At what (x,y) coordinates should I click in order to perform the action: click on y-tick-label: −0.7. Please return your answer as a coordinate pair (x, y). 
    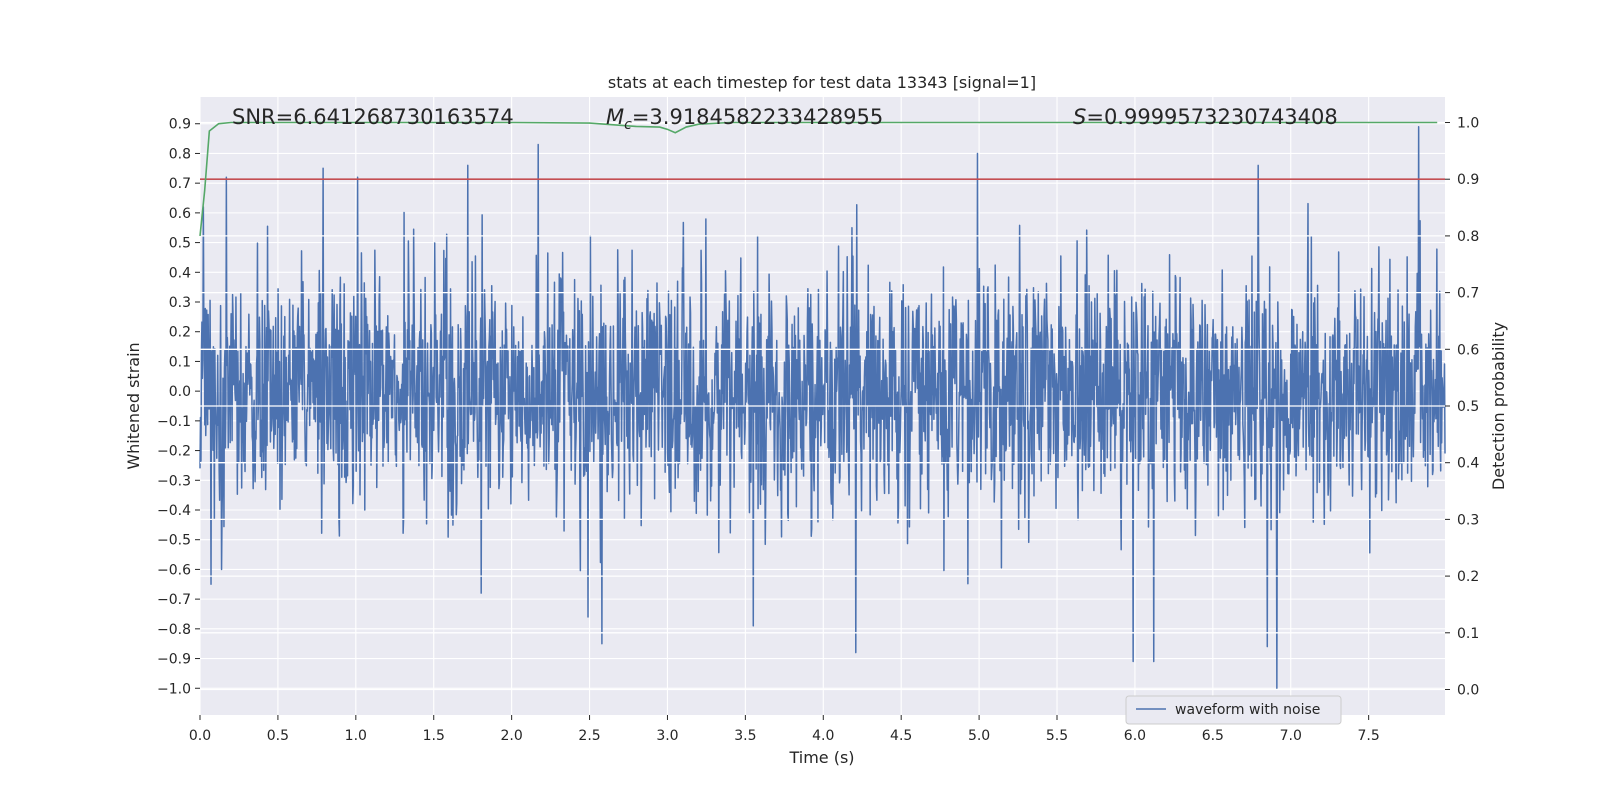
    Looking at the image, I should click on (174, 600).